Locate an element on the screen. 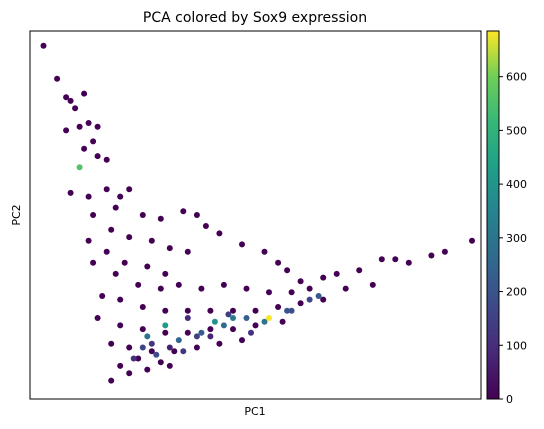  colorbar-tick-label: 400 is located at coordinates (516, 184).